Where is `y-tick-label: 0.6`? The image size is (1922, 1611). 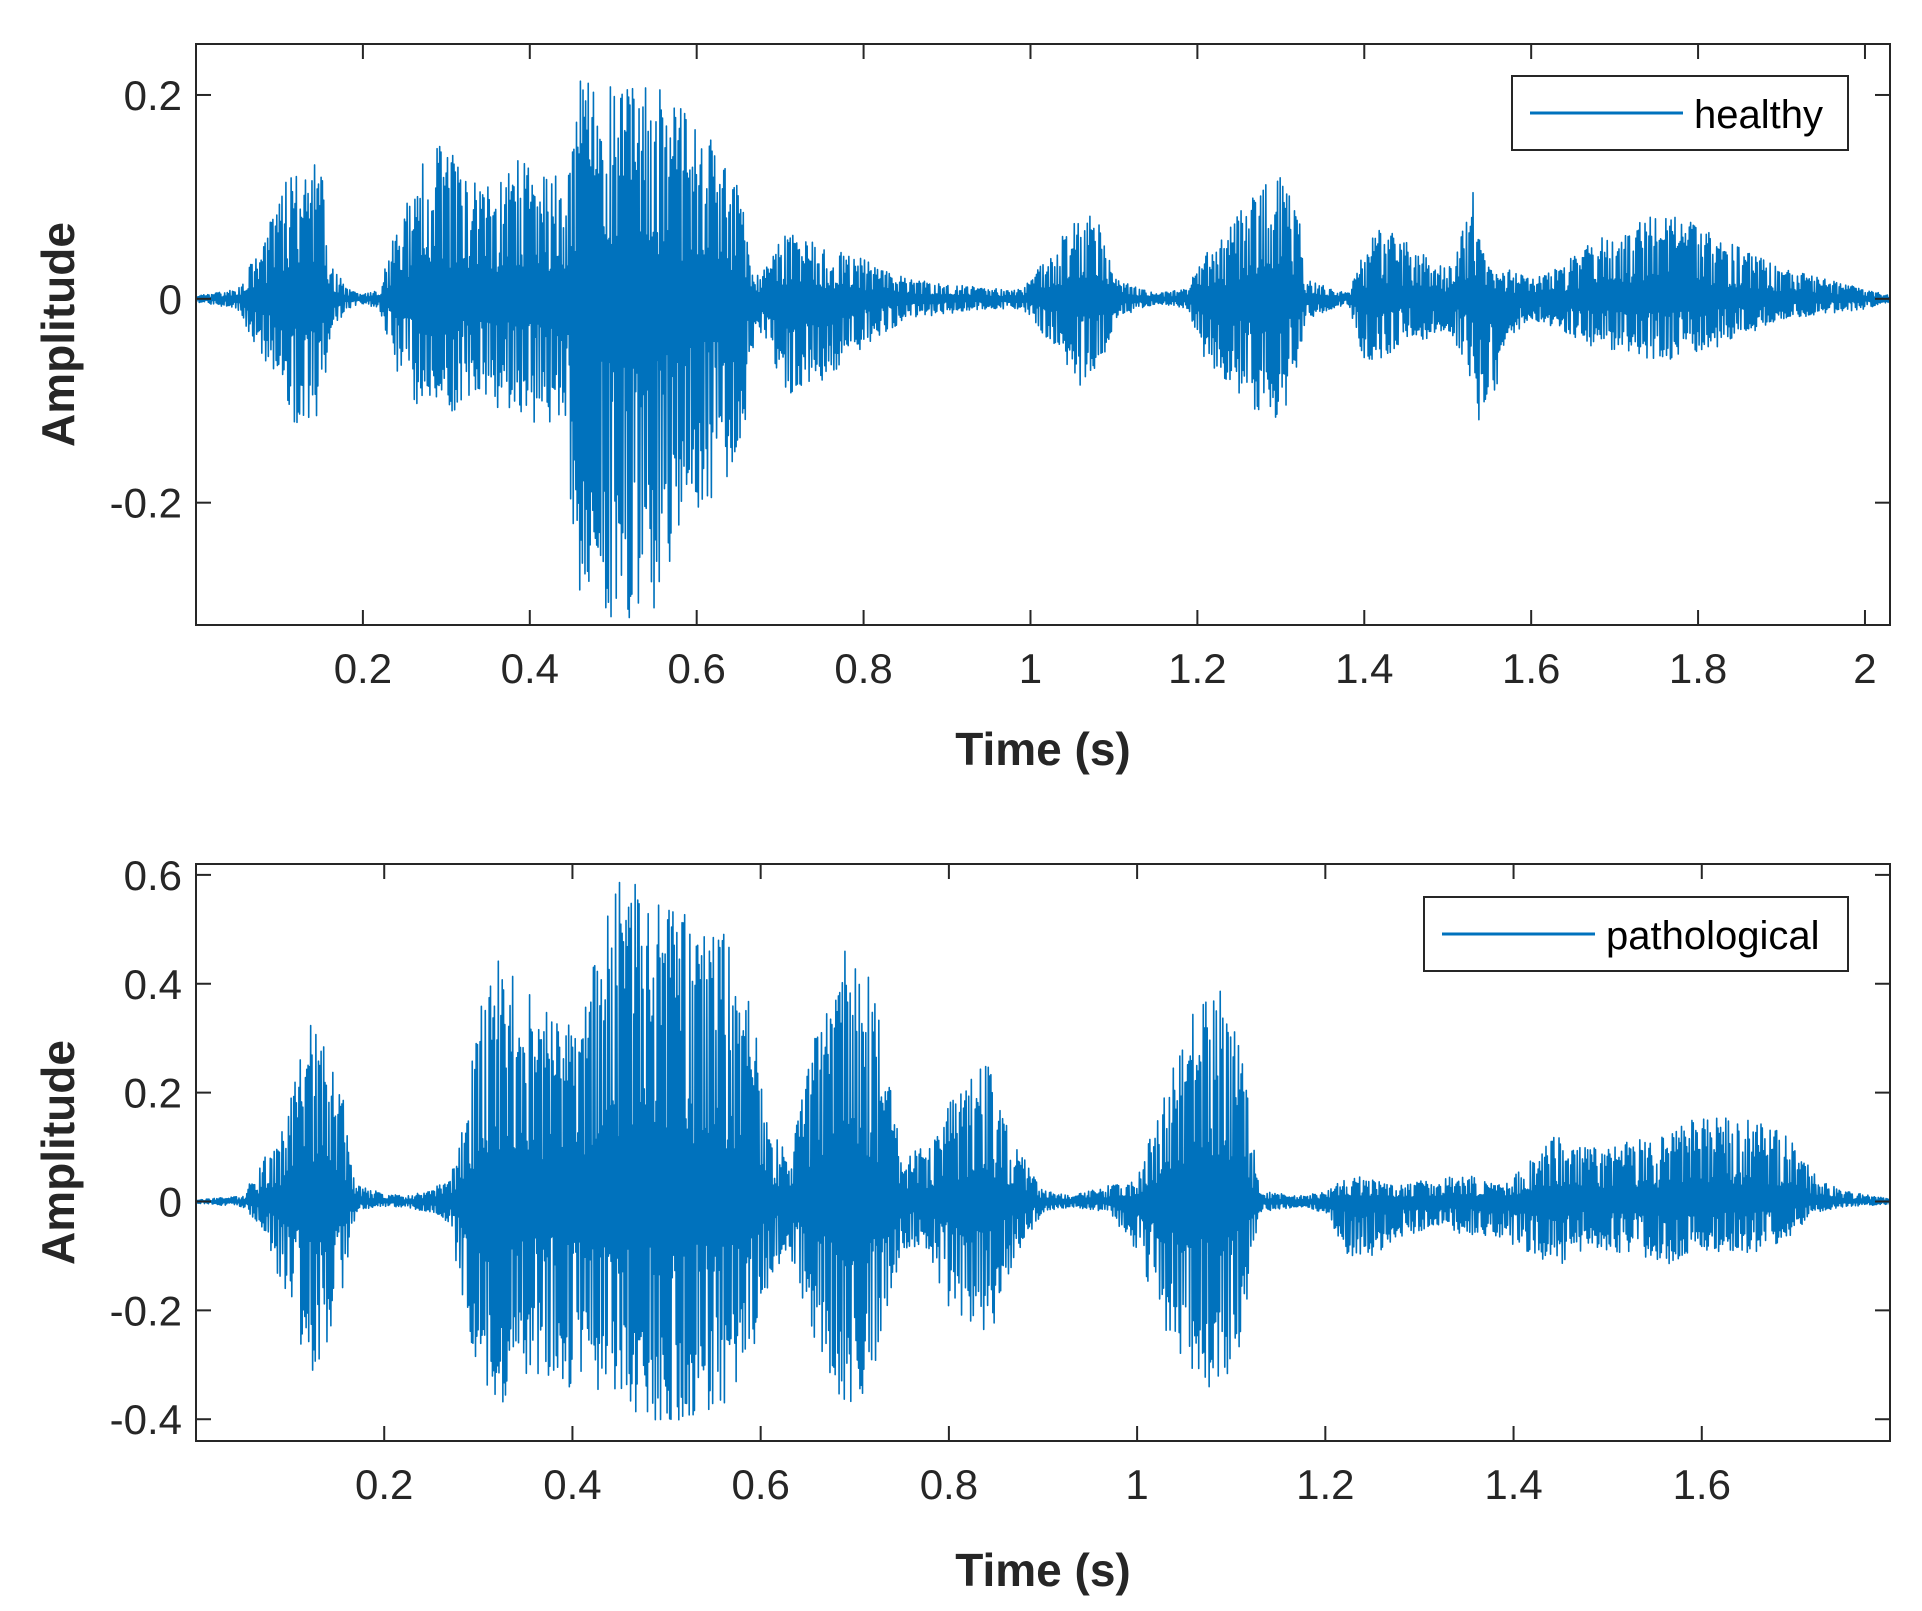
y-tick-label: 0.6 is located at coordinates (153, 875).